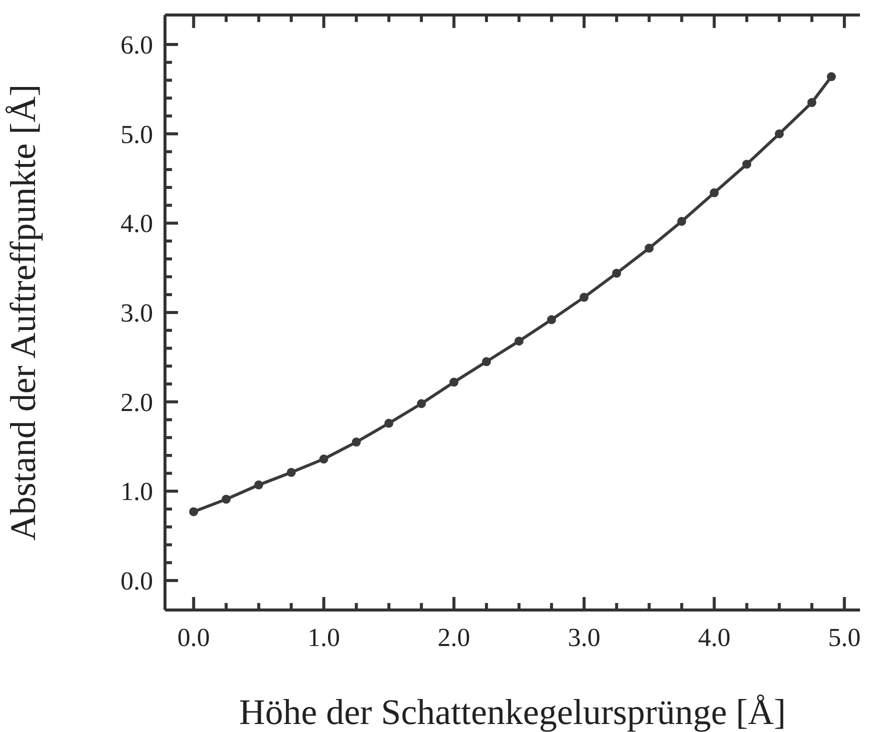 This screenshot has height=732, width=887. Describe the element at coordinates (136, 402) in the screenshot. I see `y-tick-label: 2.0` at that location.